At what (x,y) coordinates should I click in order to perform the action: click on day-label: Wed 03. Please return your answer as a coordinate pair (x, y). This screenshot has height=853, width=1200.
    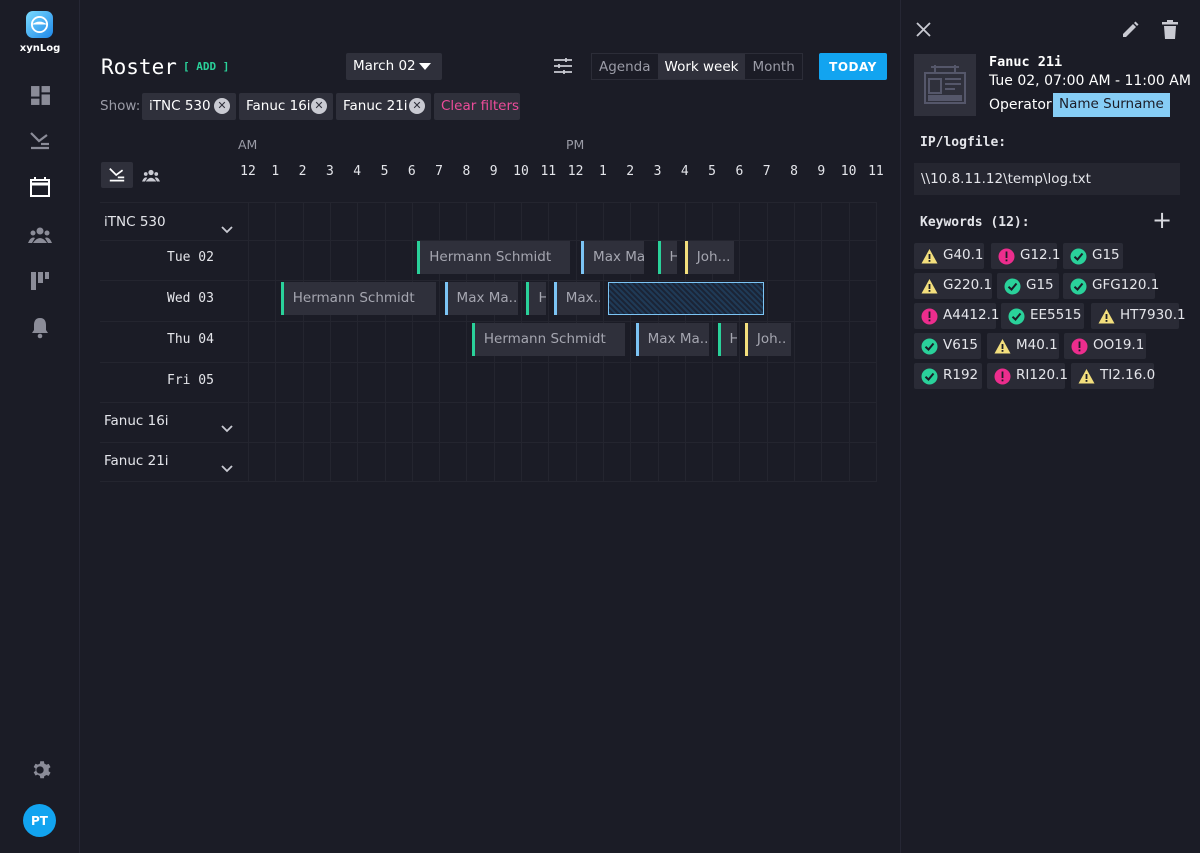
    Looking at the image, I should click on (190, 298).